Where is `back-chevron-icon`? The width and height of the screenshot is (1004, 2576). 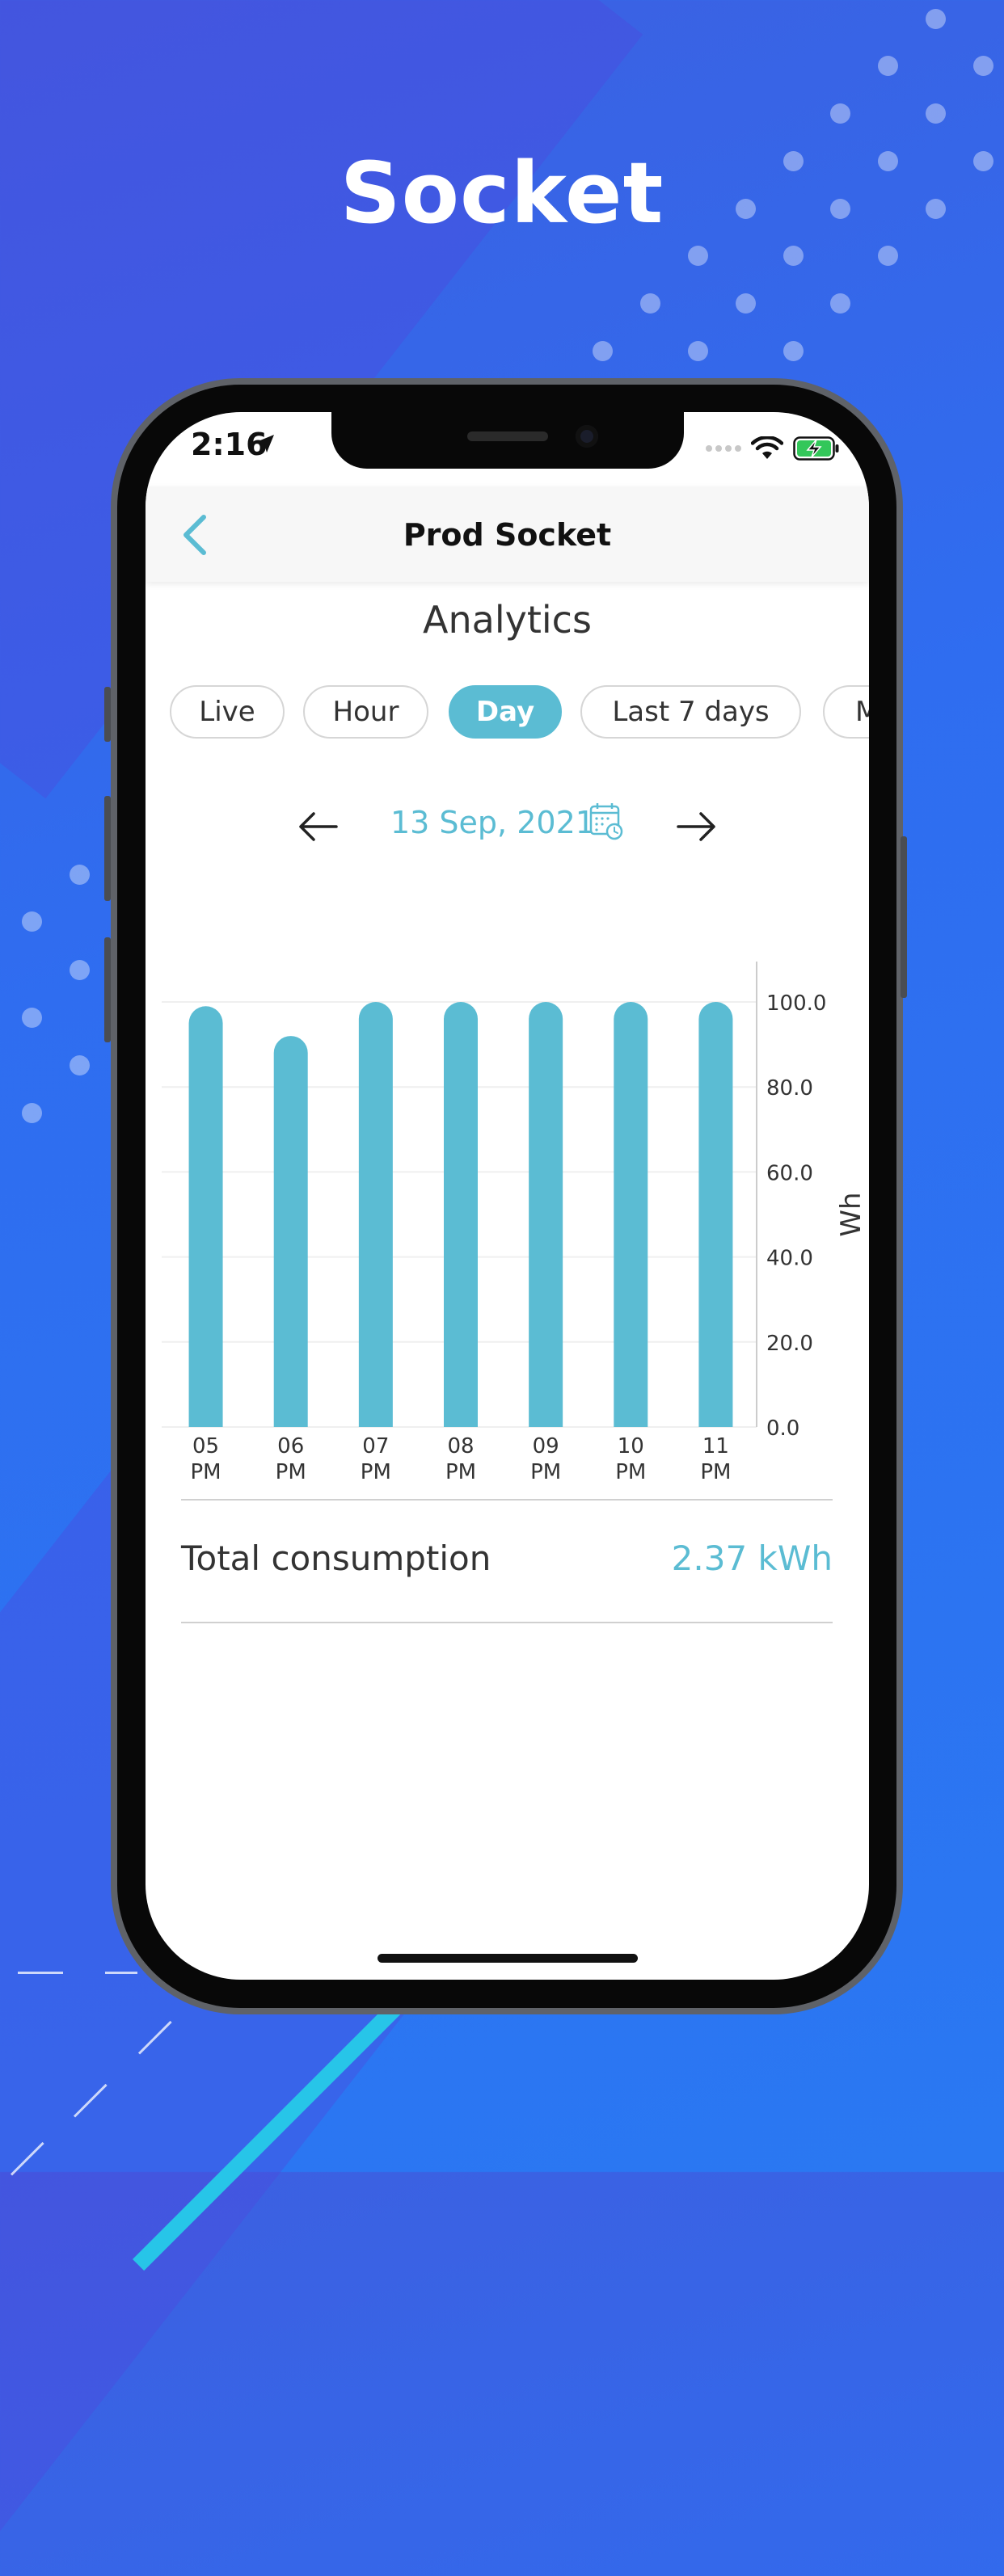 back-chevron-icon is located at coordinates (197, 535).